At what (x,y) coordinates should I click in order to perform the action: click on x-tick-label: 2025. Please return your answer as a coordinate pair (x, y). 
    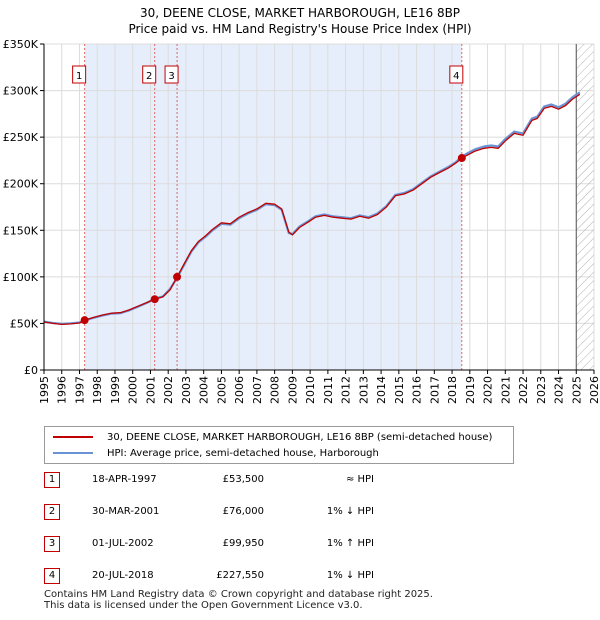
    Looking at the image, I should click on (576, 390).